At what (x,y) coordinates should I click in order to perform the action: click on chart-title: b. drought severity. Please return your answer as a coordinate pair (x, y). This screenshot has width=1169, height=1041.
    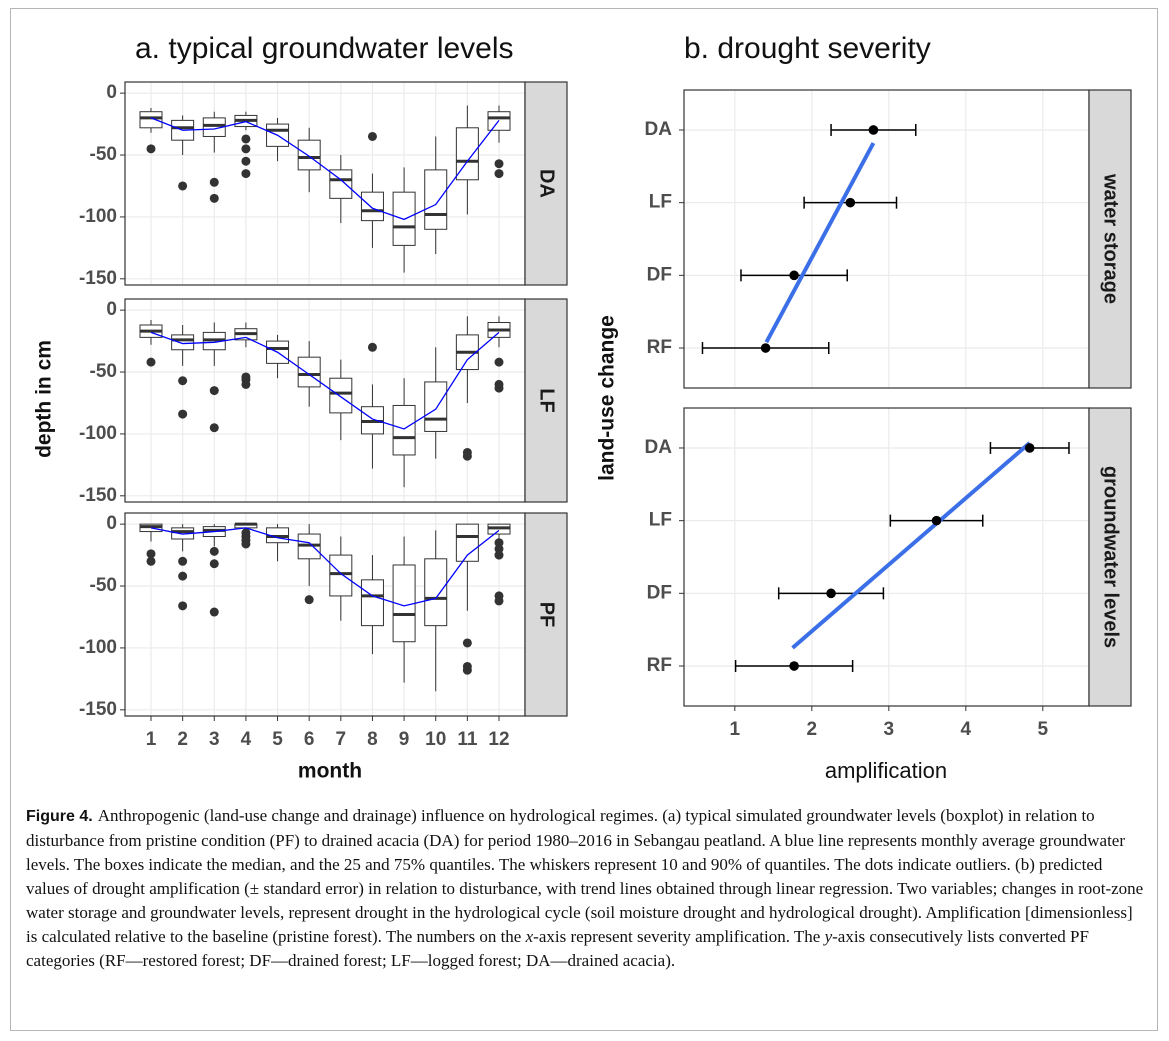
    Looking at the image, I should click on (807, 48).